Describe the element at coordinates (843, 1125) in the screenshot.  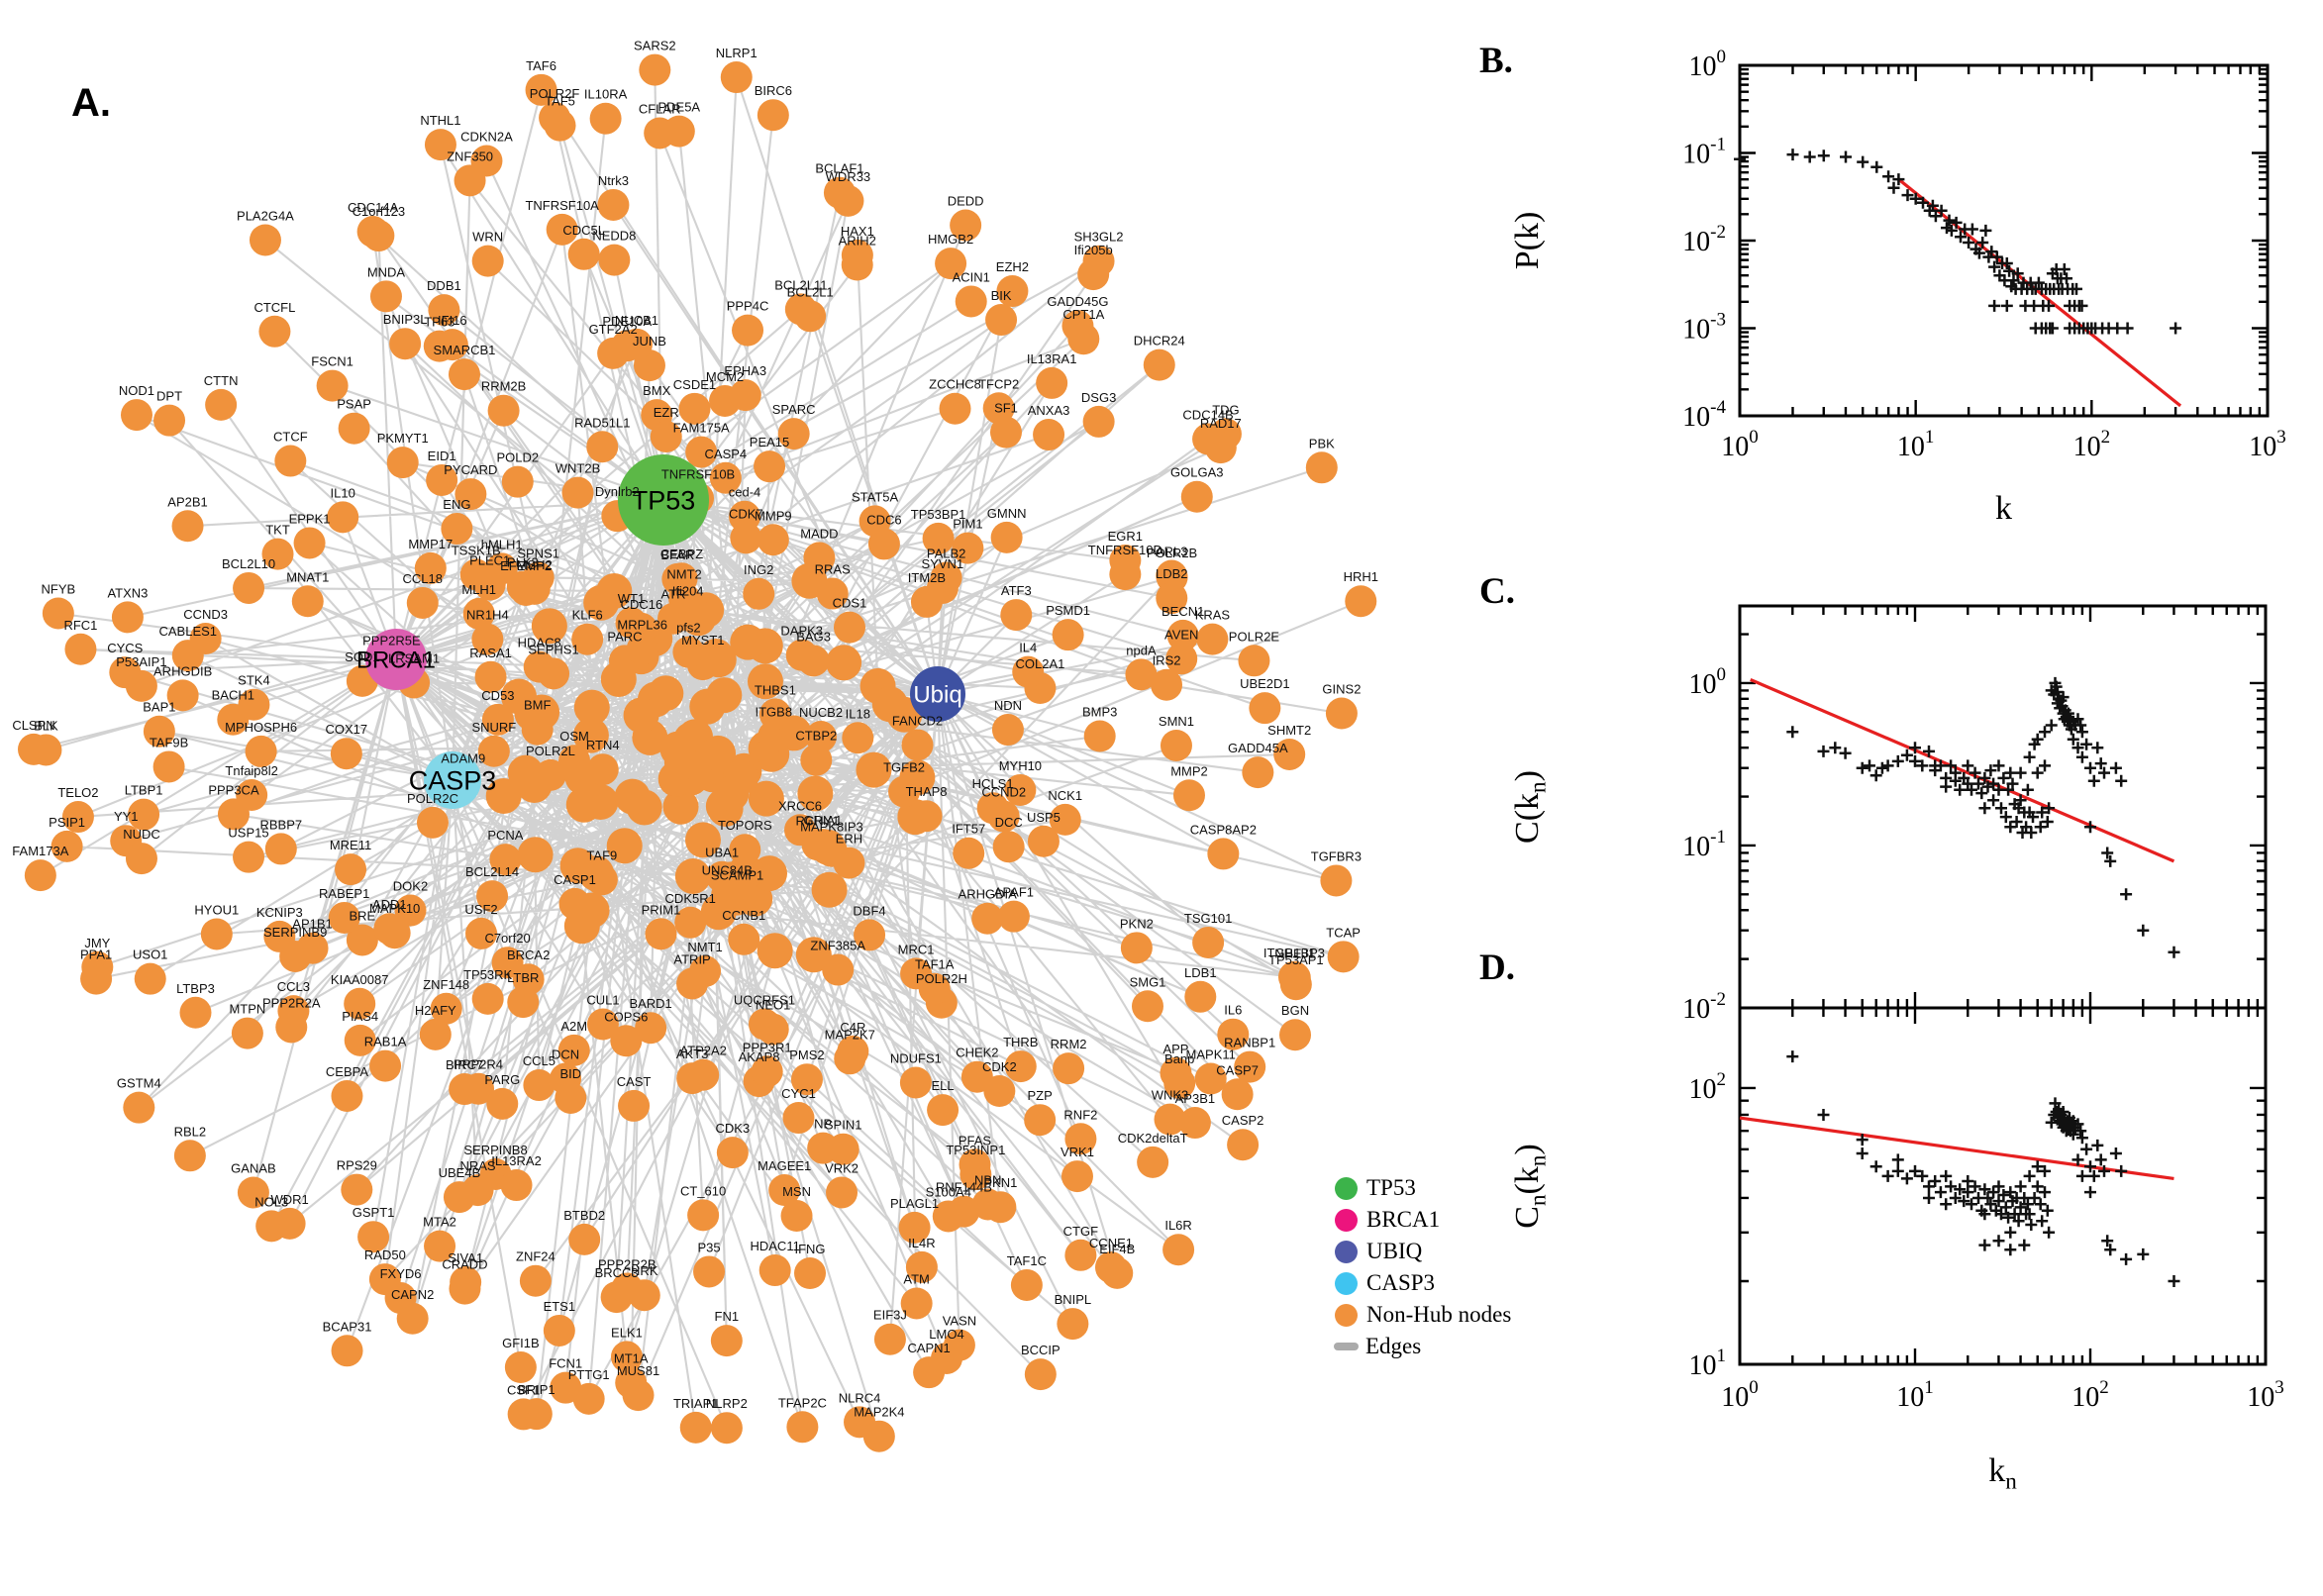
I see `network-node-label: SPIN1` at that location.